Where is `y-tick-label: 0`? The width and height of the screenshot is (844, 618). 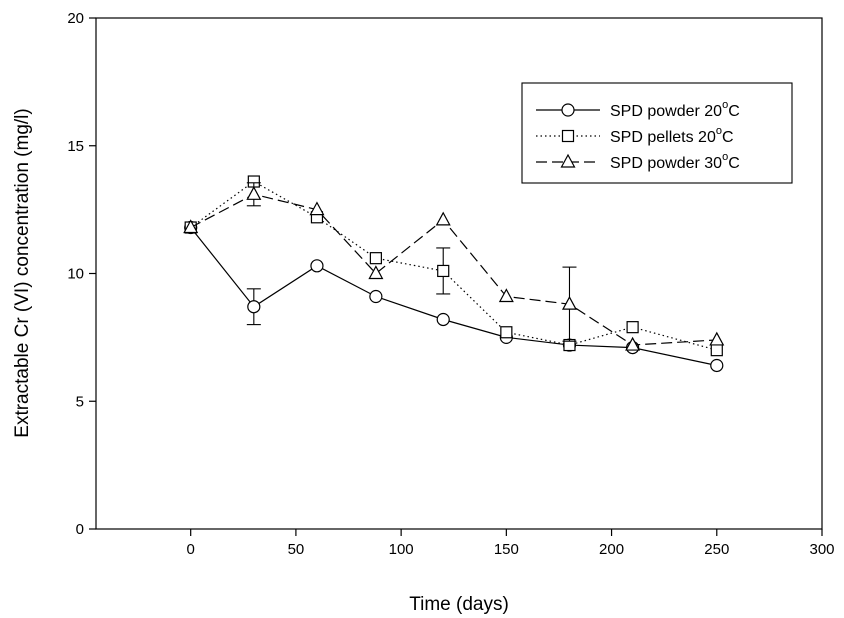 y-tick-label: 0 is located at coordinates (80, 529).